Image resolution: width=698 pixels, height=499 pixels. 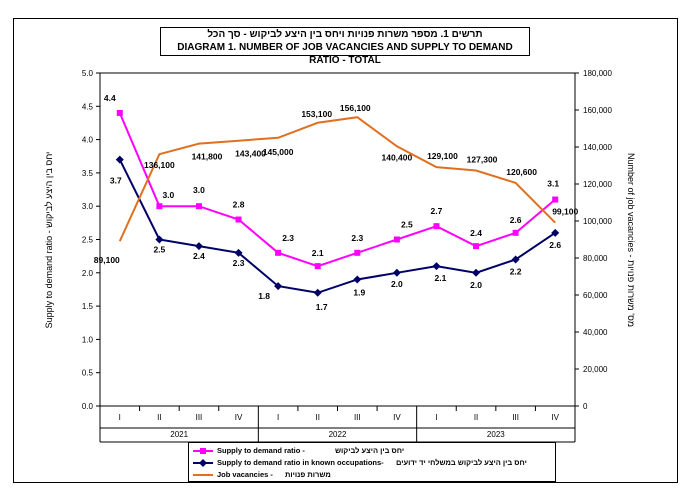 What do you see at coordinates (442, 156) in the screenshot?
I see `data-label: 129,100` at bounding box center [442, 156].